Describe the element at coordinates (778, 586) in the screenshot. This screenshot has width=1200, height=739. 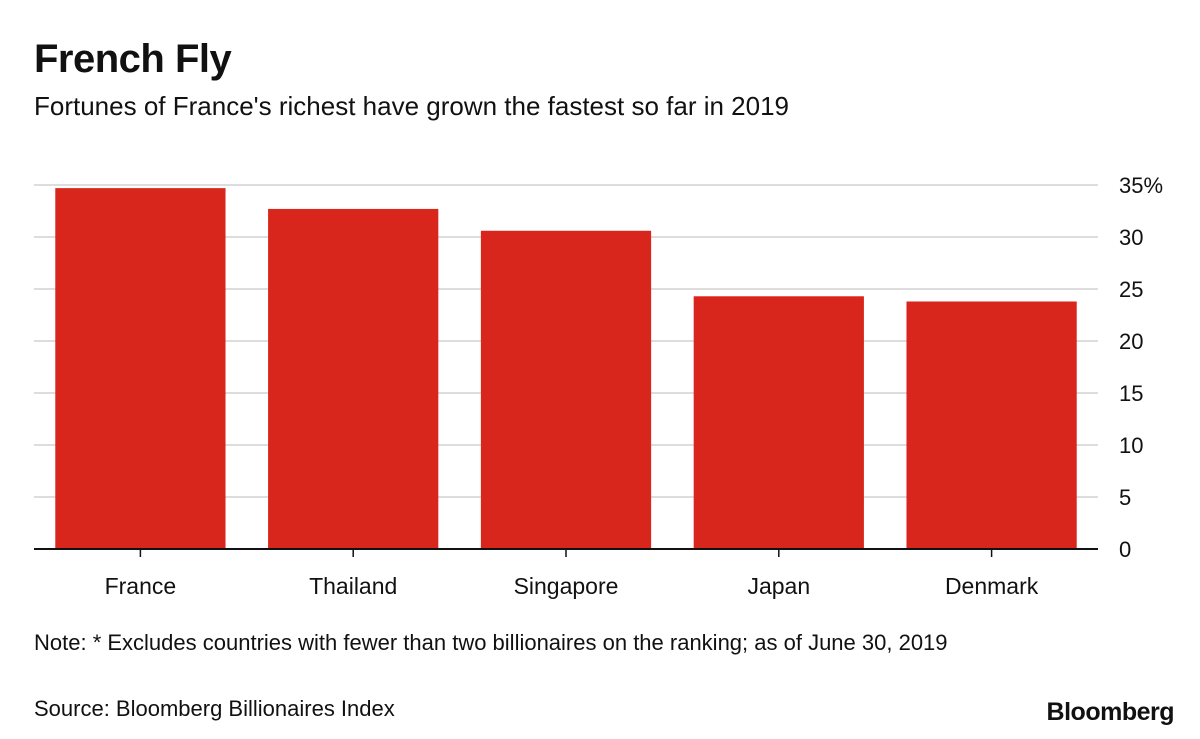
I see `x-tick-label: Japan` at that location.